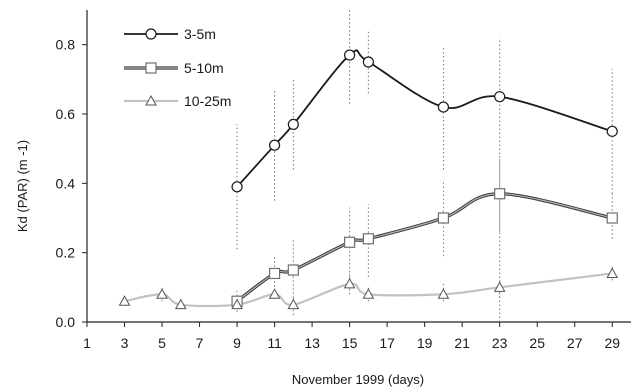 Image resolution: width=631 pixels, height=389 pixels. What do you see at coordinates (125, 343) in the screenshot?
I see `x-tick-label: 3` at bounding box center [125, 343].